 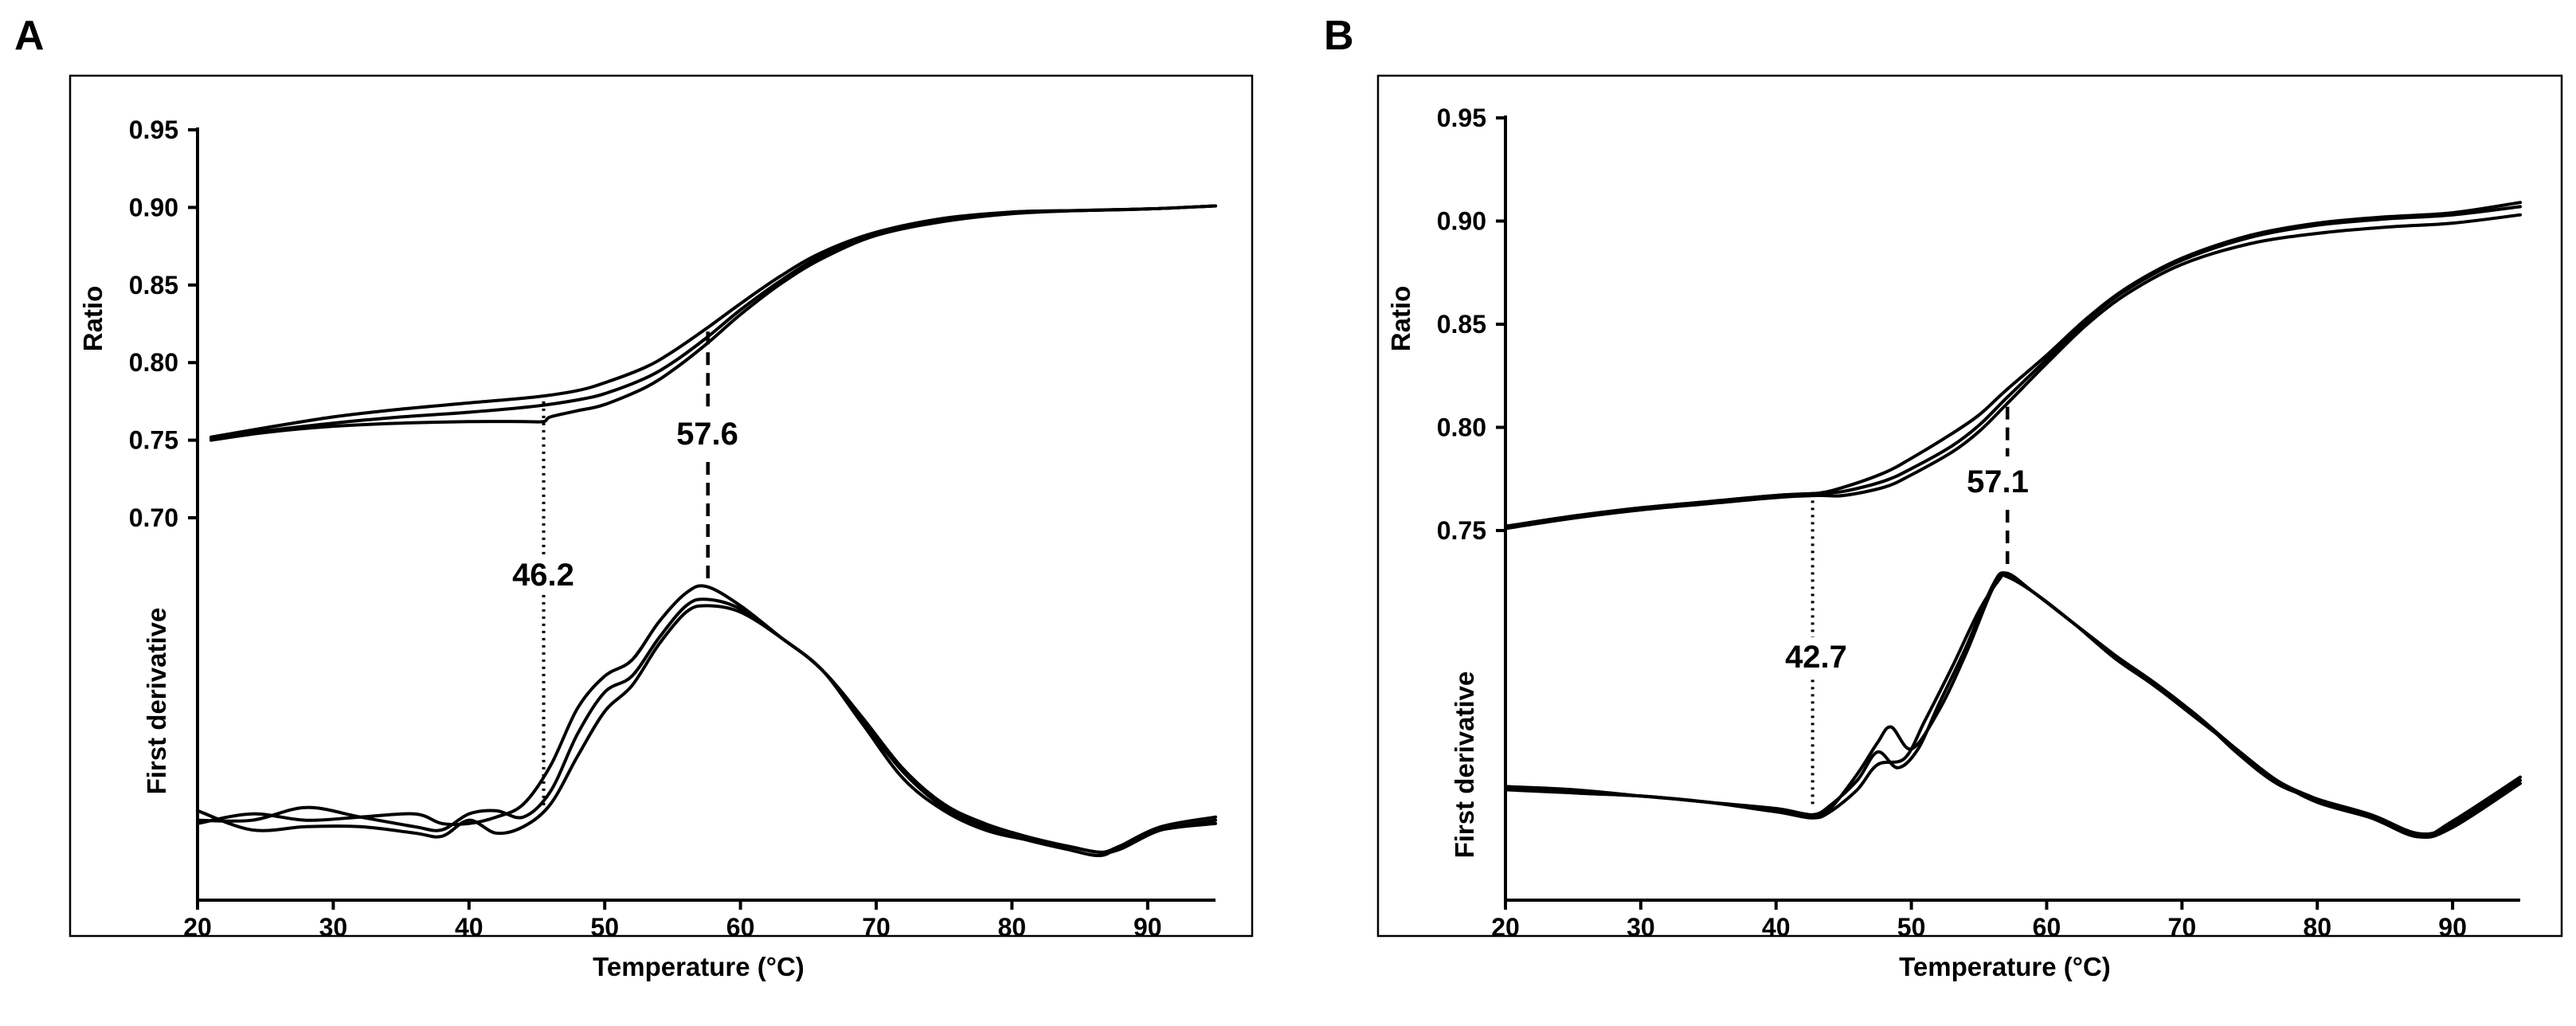 I want to click on annotation-label: 46.2, so click(x=543, y=575).